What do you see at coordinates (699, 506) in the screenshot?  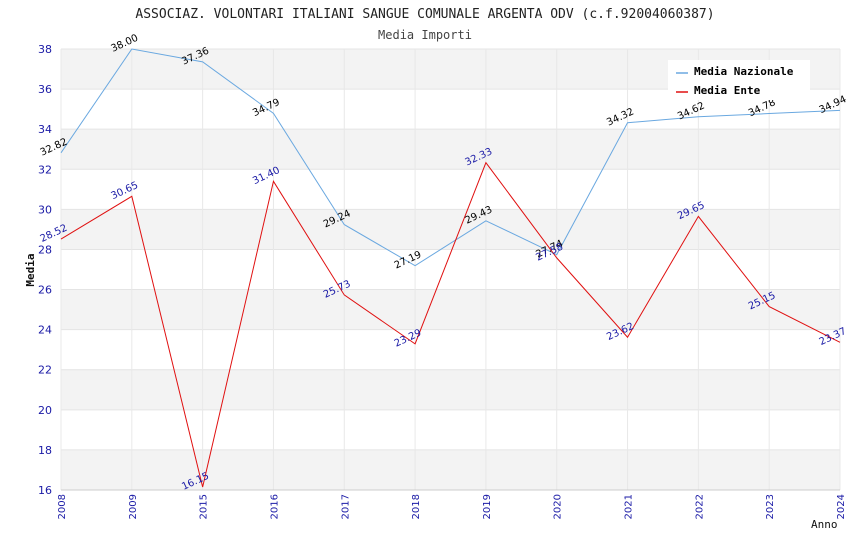 I see `x-tick-label: 2022` at bounding box center [699, 506].